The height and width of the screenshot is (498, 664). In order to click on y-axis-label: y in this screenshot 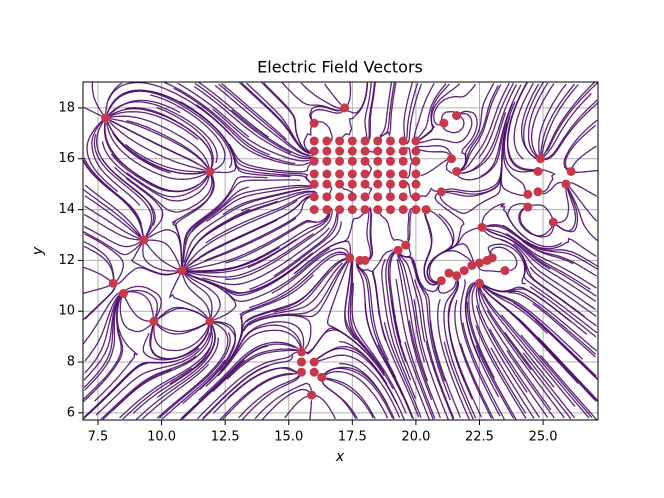, I will do `click(38, 251)`.